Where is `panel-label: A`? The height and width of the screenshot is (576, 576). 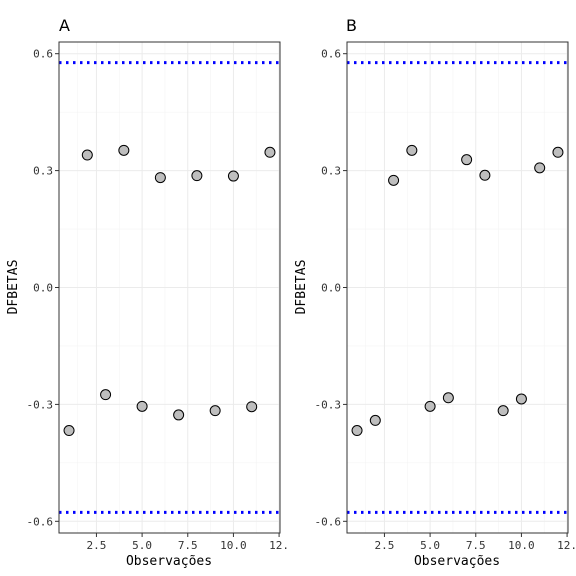
panel-label: A is located at coordinates (64, 25).